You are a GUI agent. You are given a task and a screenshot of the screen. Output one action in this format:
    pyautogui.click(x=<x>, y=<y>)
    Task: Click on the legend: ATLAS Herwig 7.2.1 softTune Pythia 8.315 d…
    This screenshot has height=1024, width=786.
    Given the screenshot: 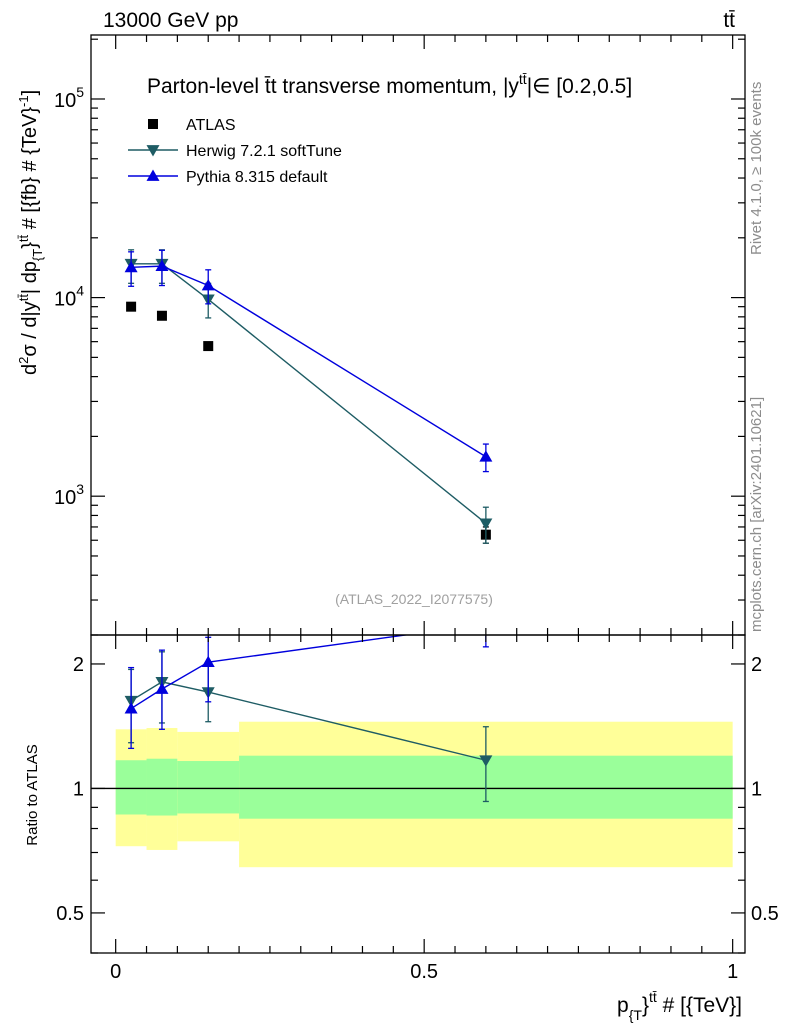 What is the action you would take?
    pyautogui.click(x=235, y=151)
    